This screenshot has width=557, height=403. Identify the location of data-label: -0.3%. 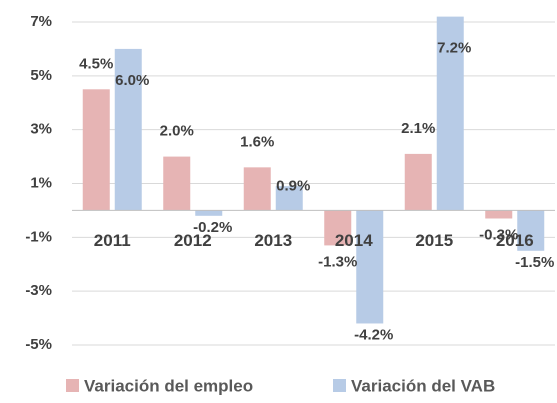
(498, 234).